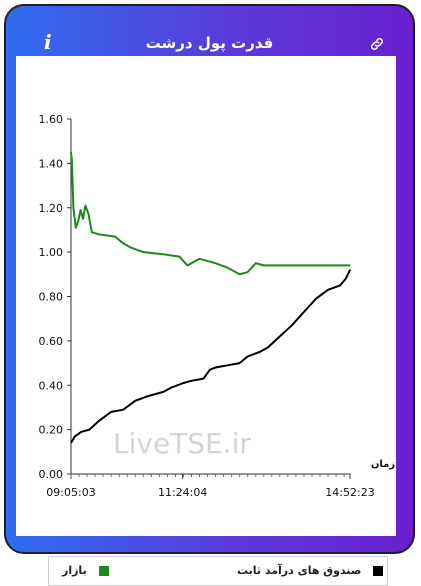 The height and width of the screenshot is (586, 421). What do you see at coordinates (377, 44) in the screenshot?
I see `link-icon` at bounding box center [377, 44].